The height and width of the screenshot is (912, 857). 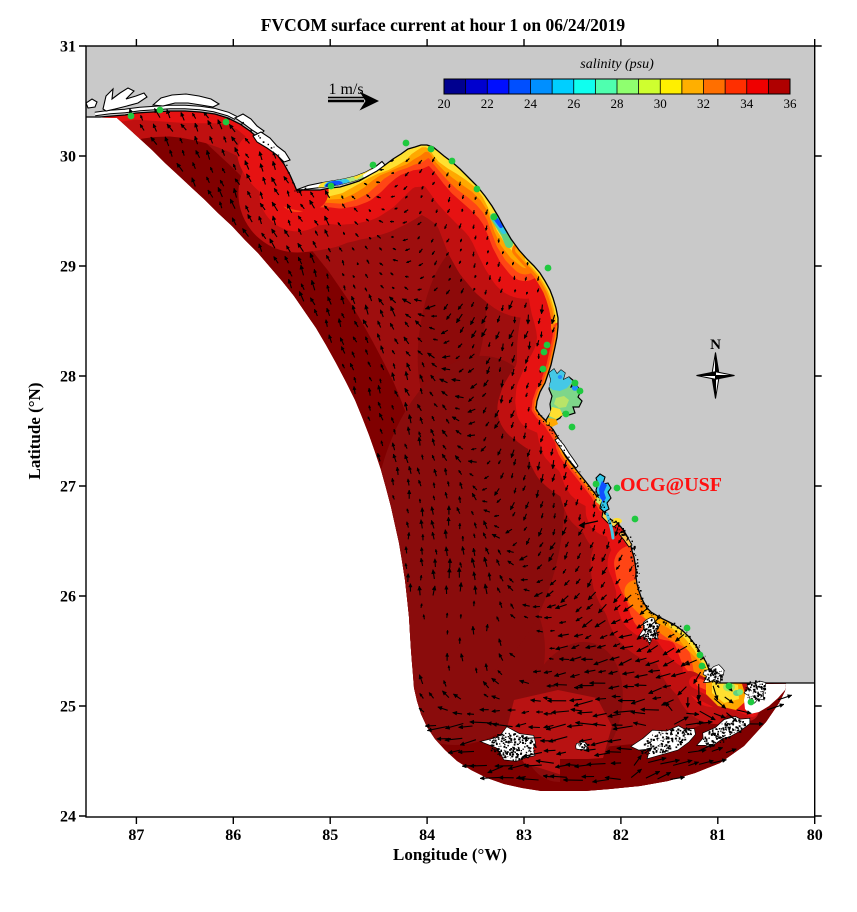 I want to click on svg-text: 31, so click(x=68, y=47).